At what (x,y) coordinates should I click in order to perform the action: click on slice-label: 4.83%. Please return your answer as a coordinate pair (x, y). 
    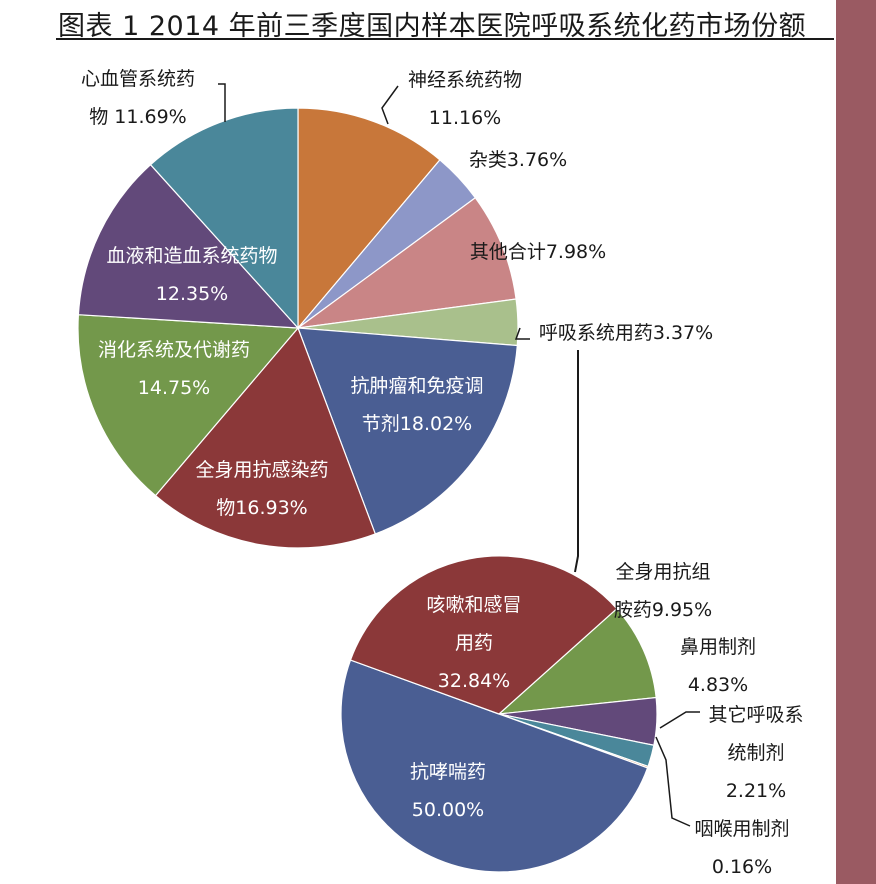
    Looking at the image, I should click on (718, 685).